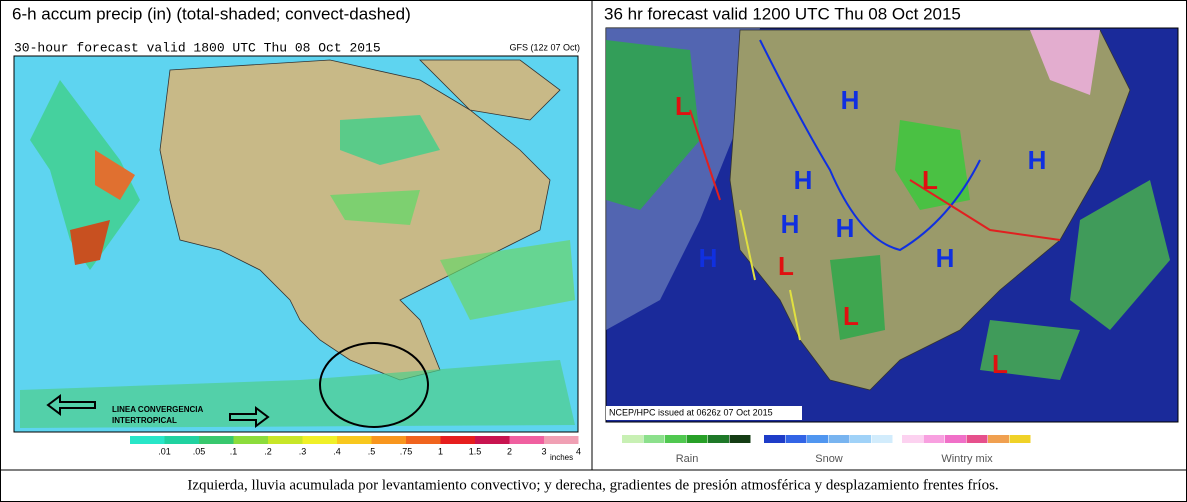 This screenshot has height=502, width=1187. Describe the element at coordinates (475, 451) in the screenshot. I see `legend-label: 1.5` at that location.